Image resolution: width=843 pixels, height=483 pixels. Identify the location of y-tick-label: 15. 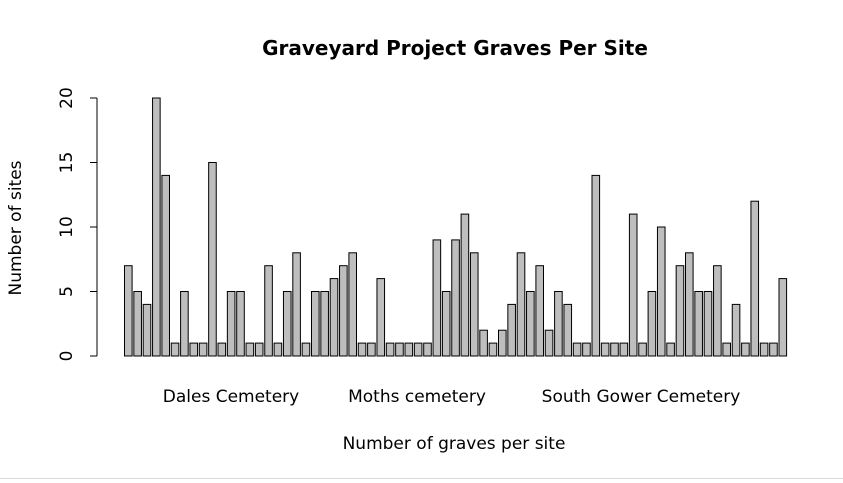
(67, 163).